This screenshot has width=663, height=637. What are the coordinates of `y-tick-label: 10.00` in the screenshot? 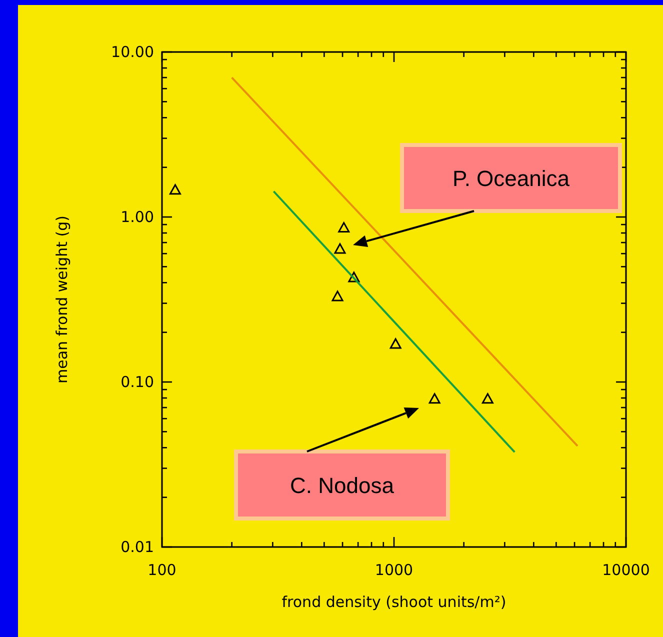 It's located at (132, 52).